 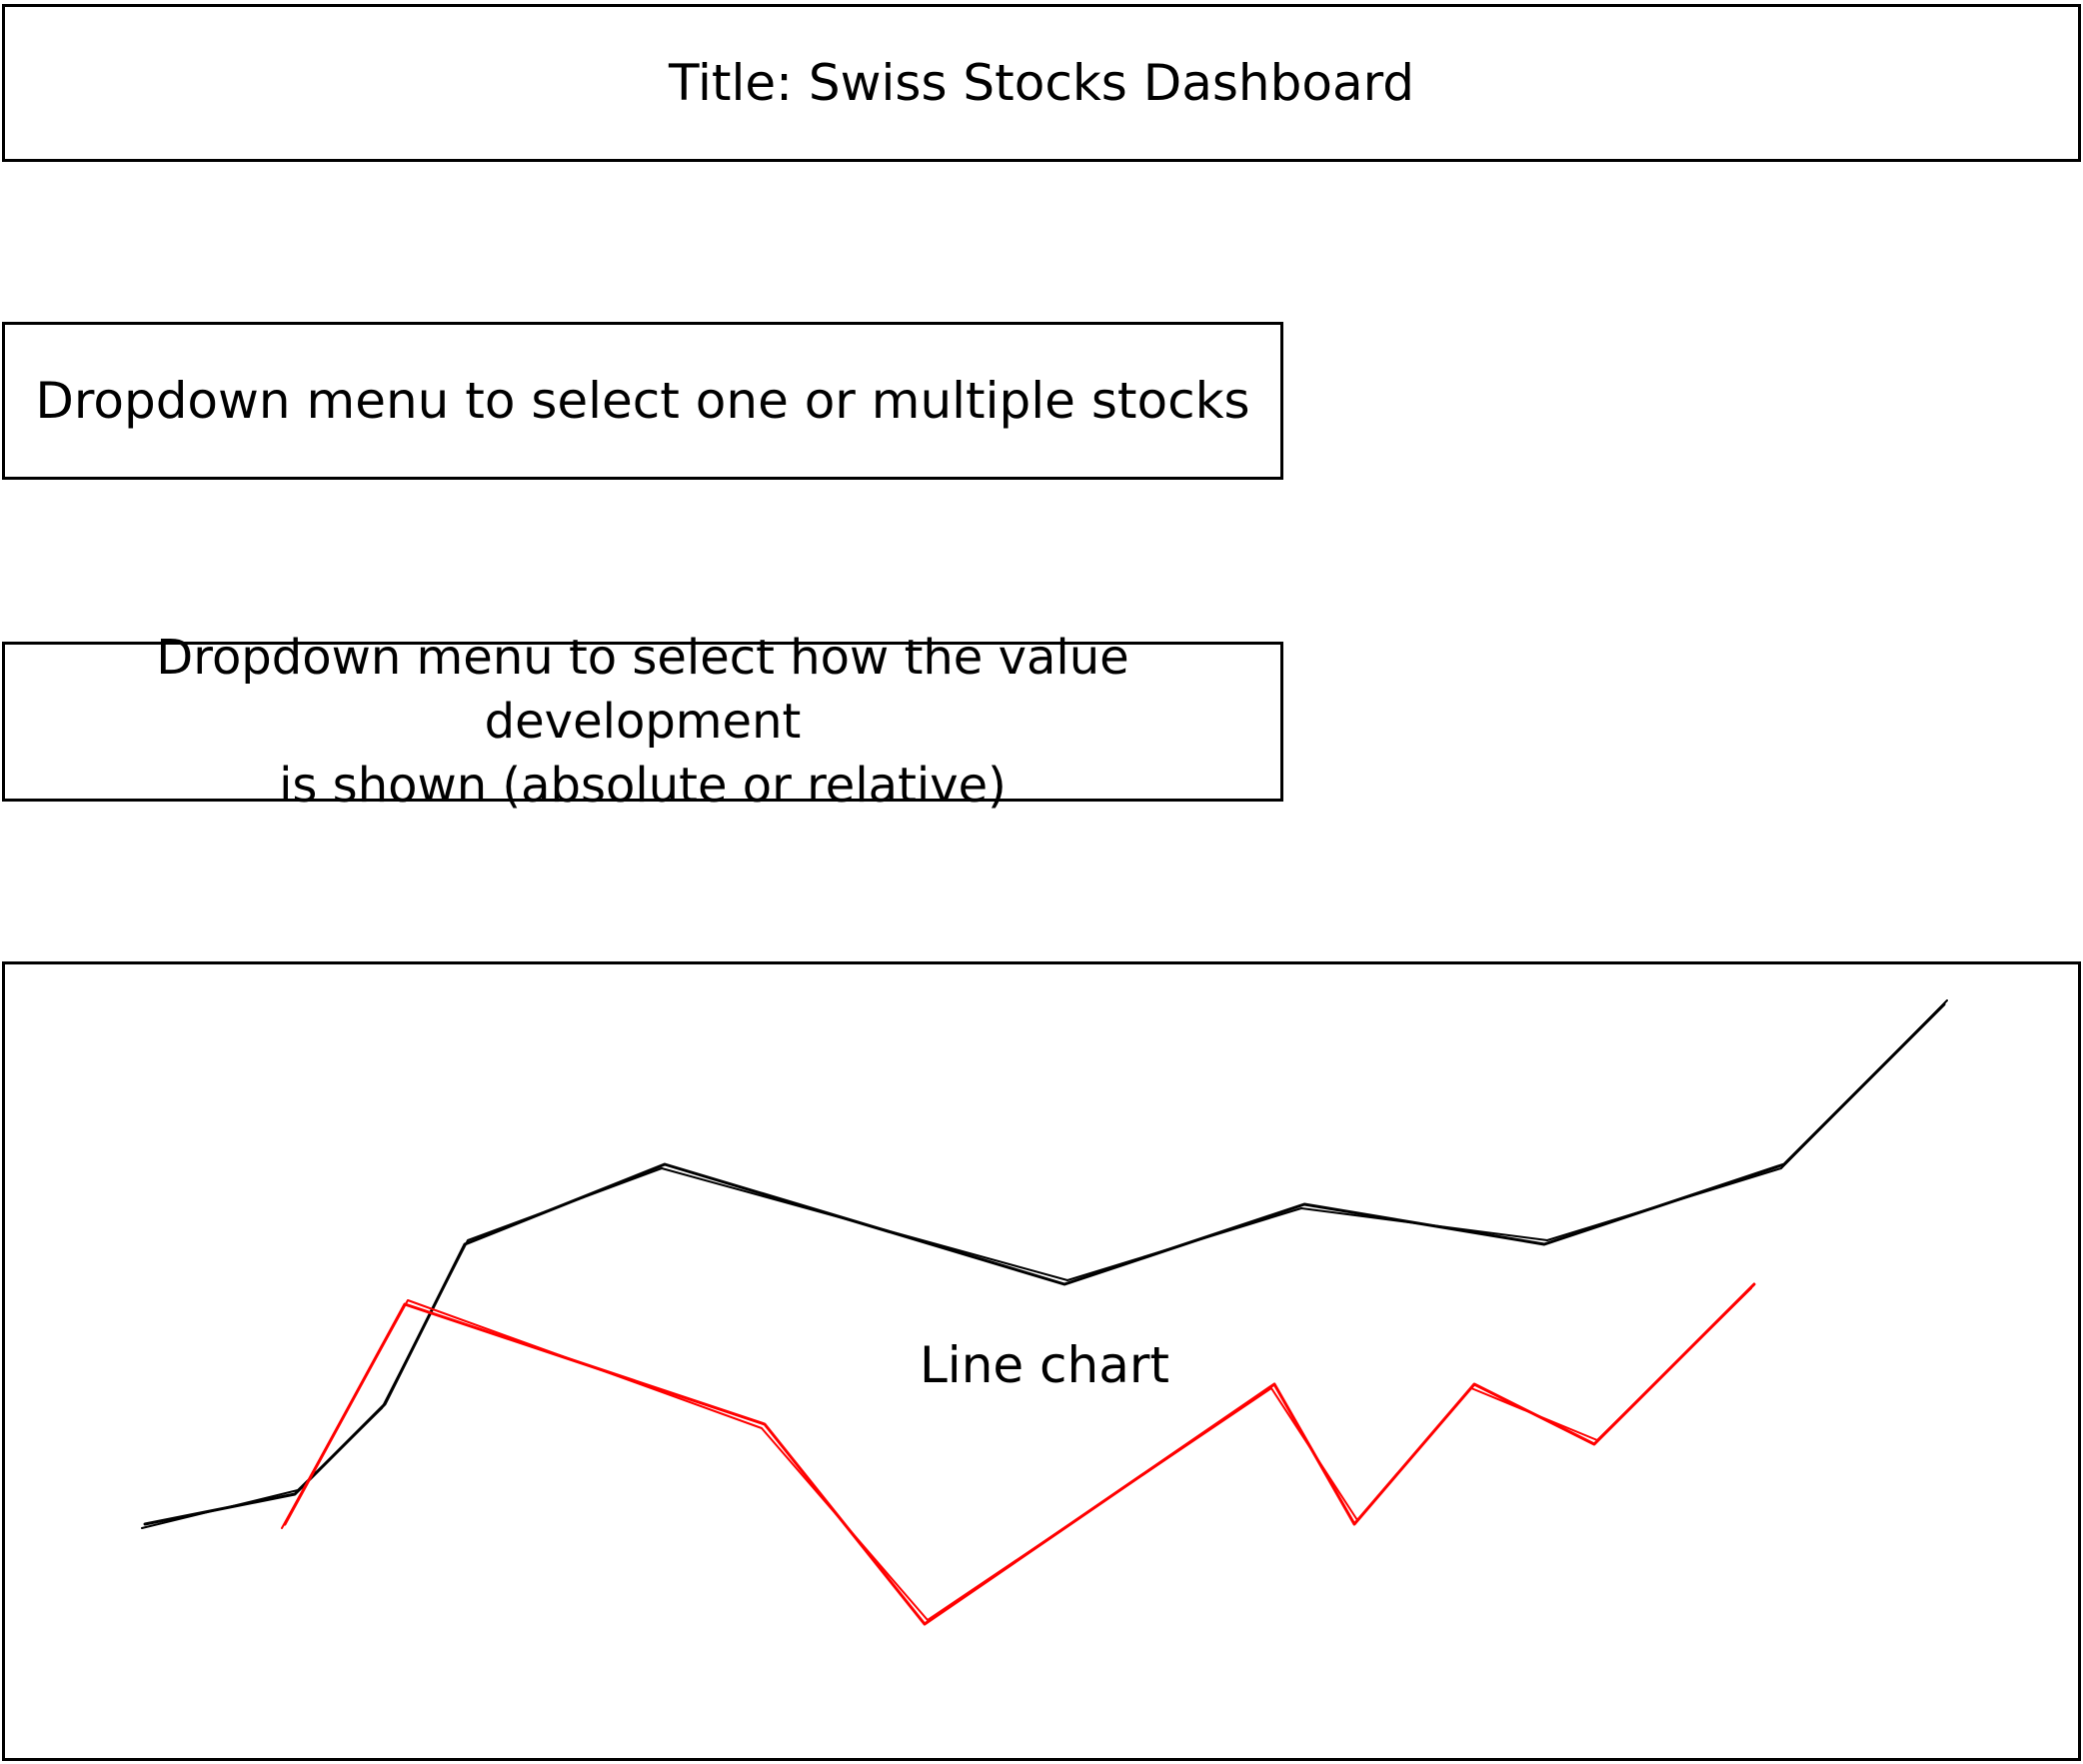 I want to click on series-line-2-sketch, so click(x=1016, y=1454).